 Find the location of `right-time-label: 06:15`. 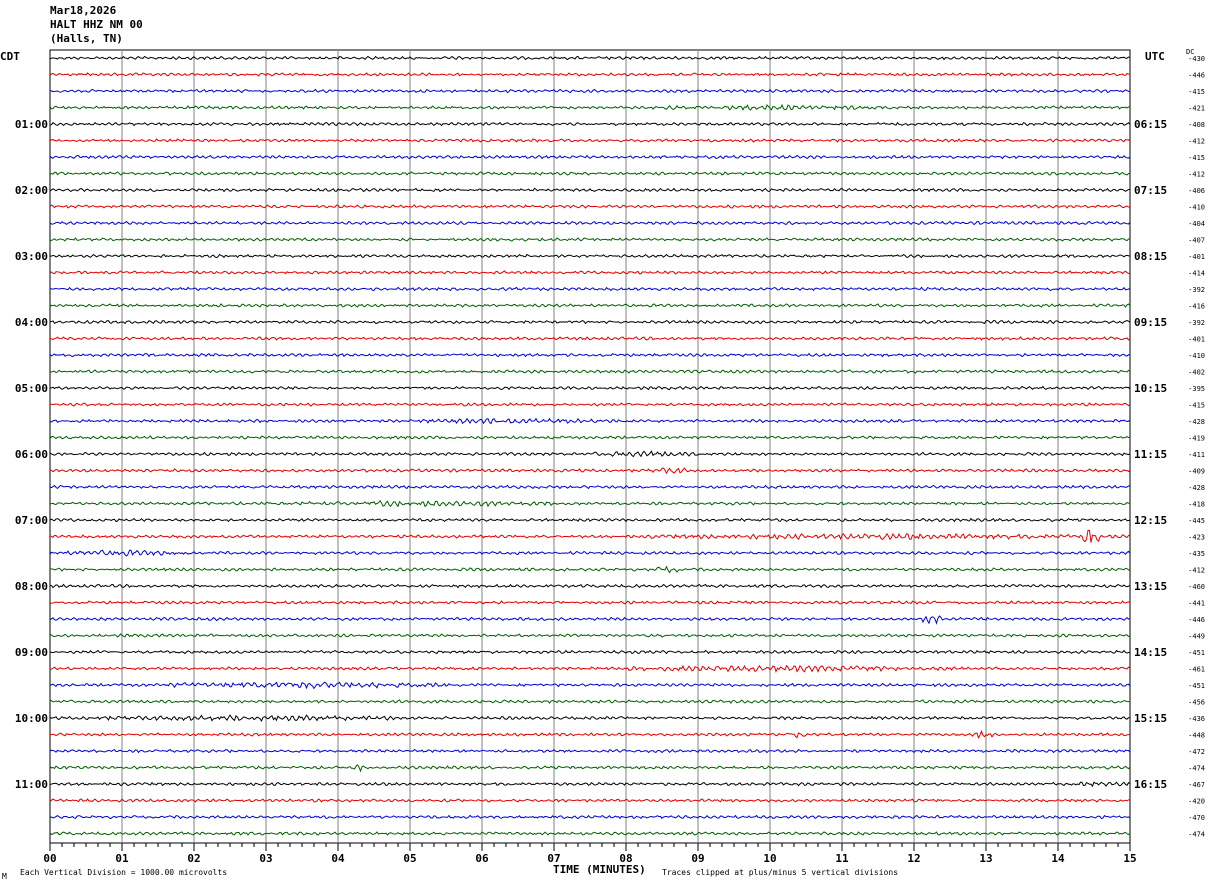

right-time-label: 06:15 is located at coordinates (1150, 124).